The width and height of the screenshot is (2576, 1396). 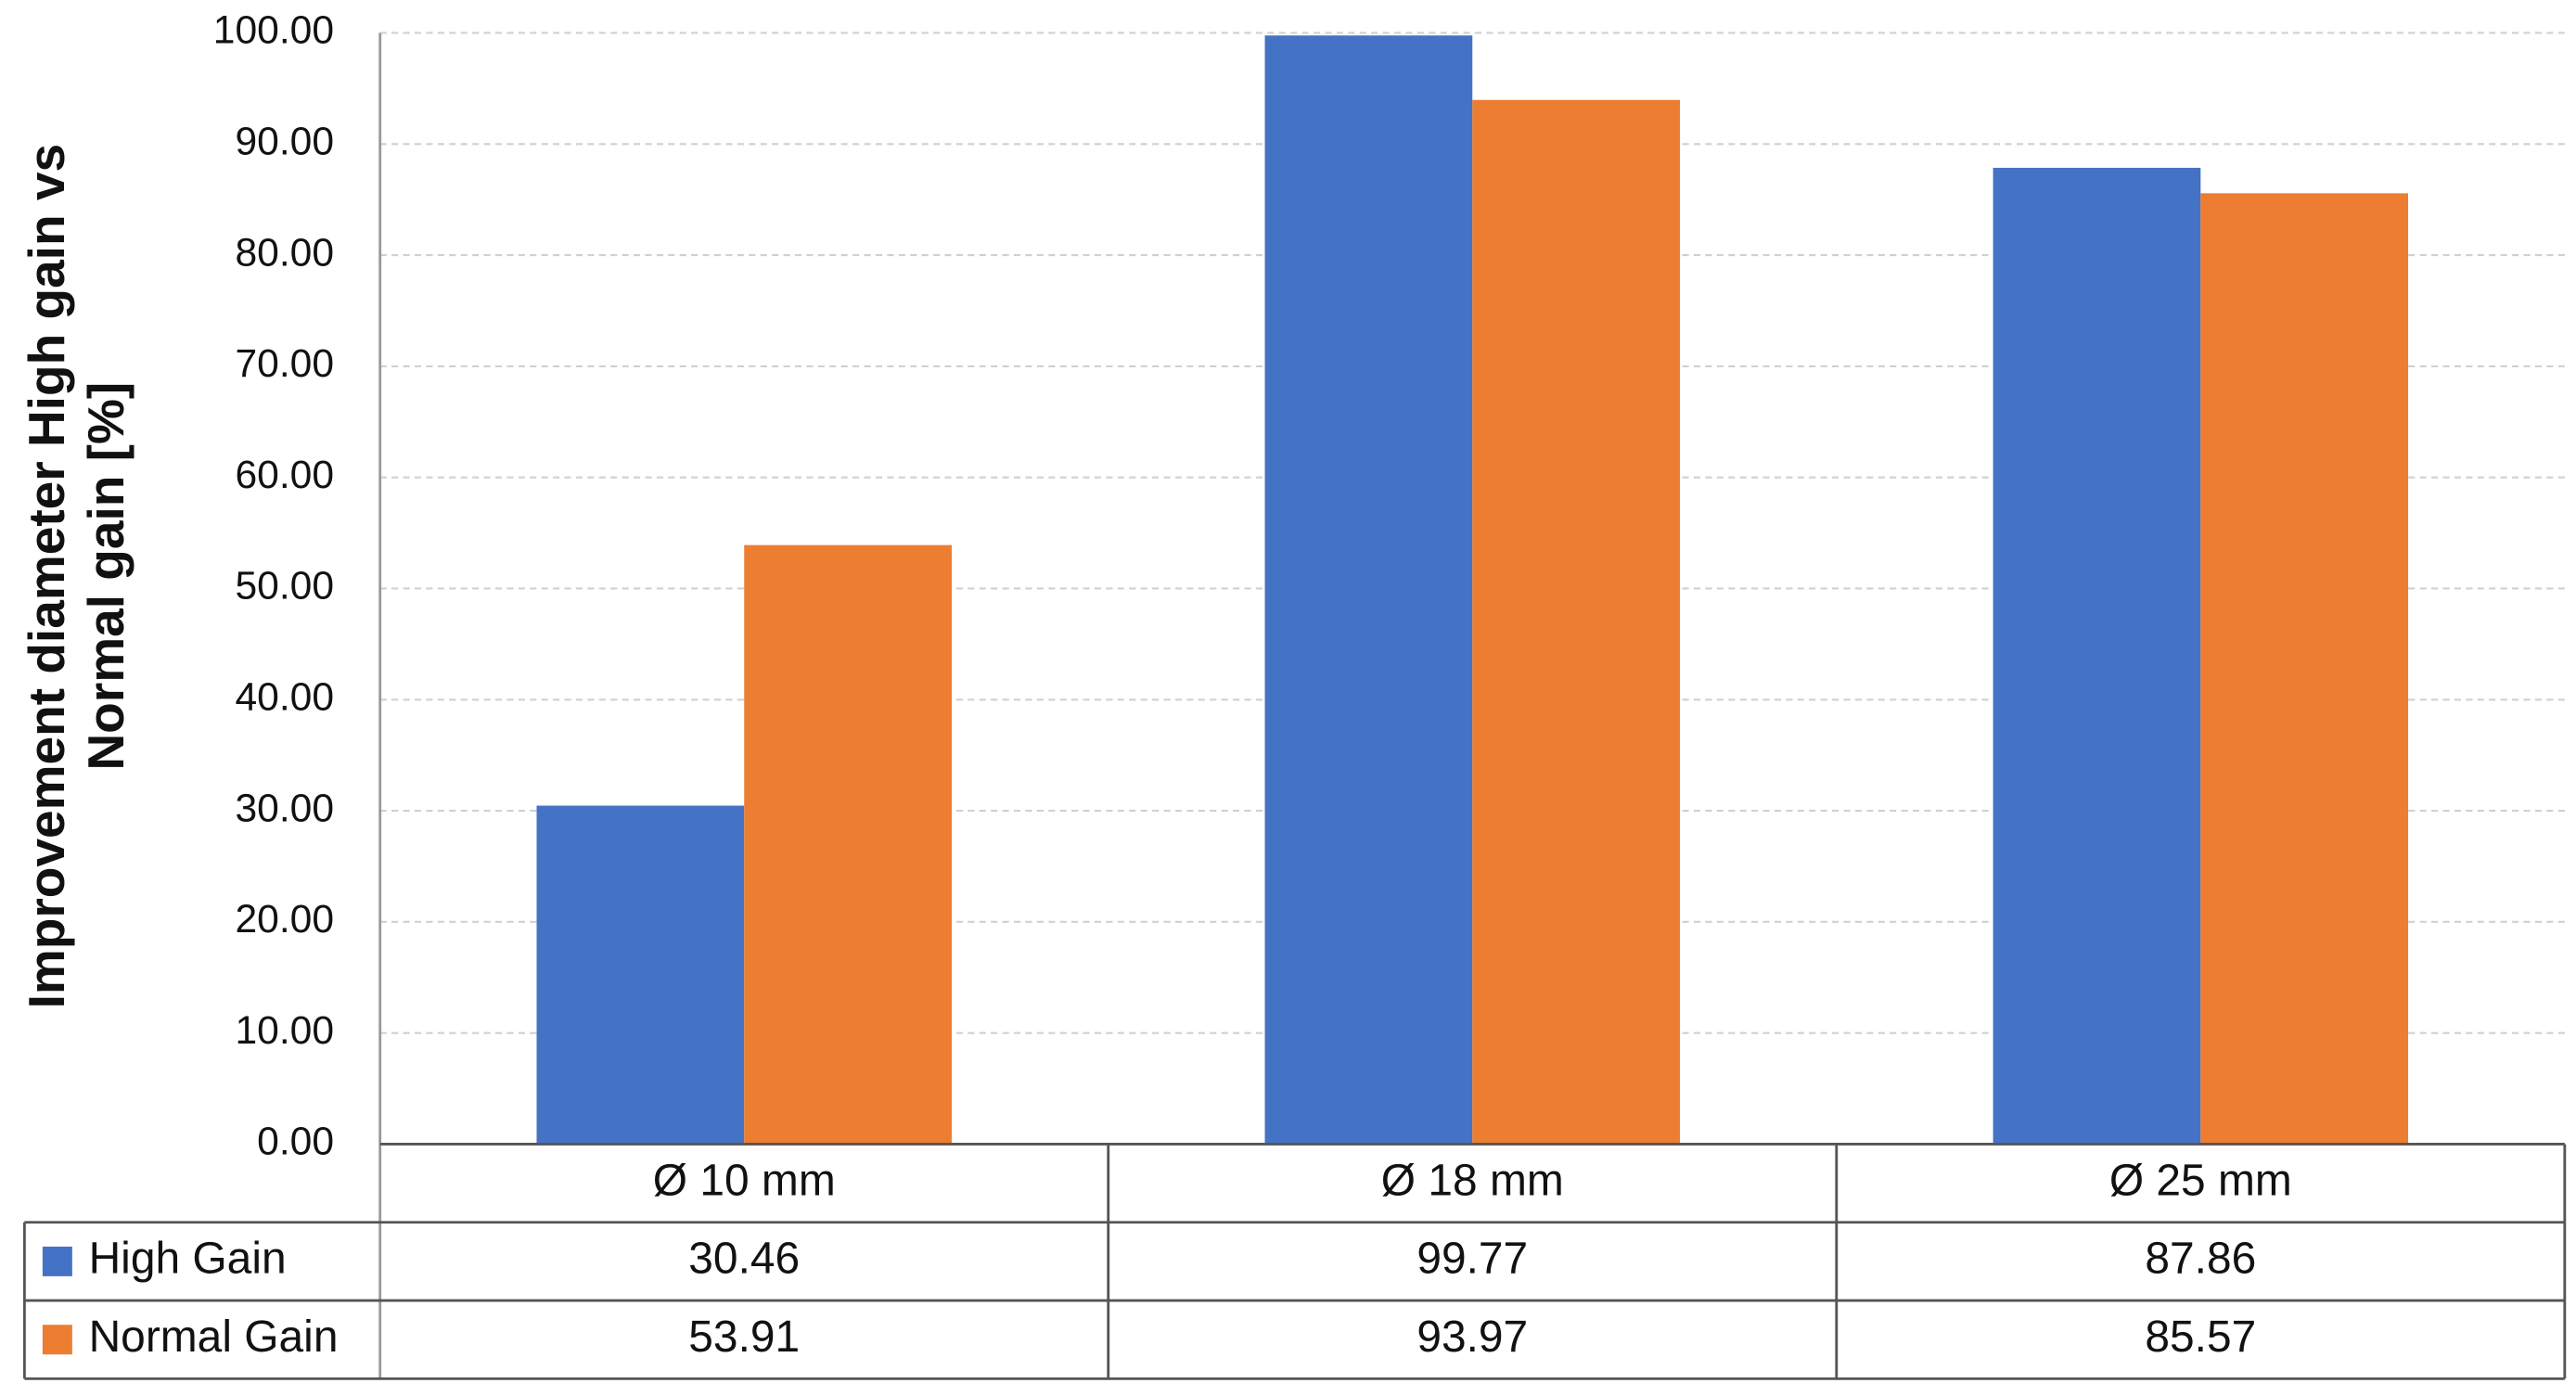 I want to click on data-label: 87.86, so click(x=2200, y=1259).